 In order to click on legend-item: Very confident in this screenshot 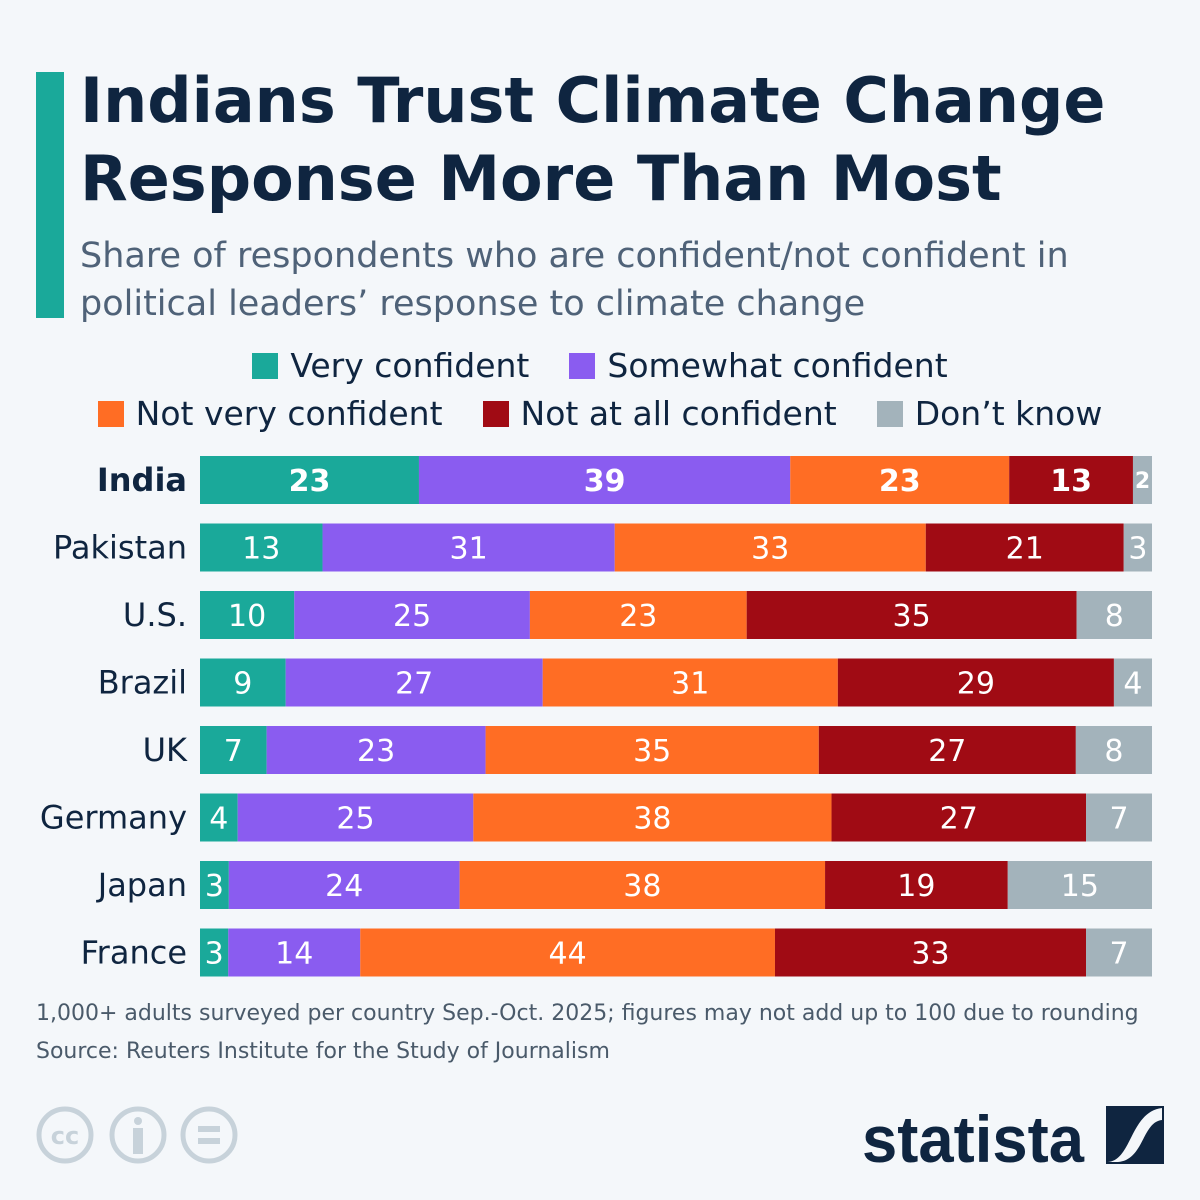, I will do `click(390, 365)`.